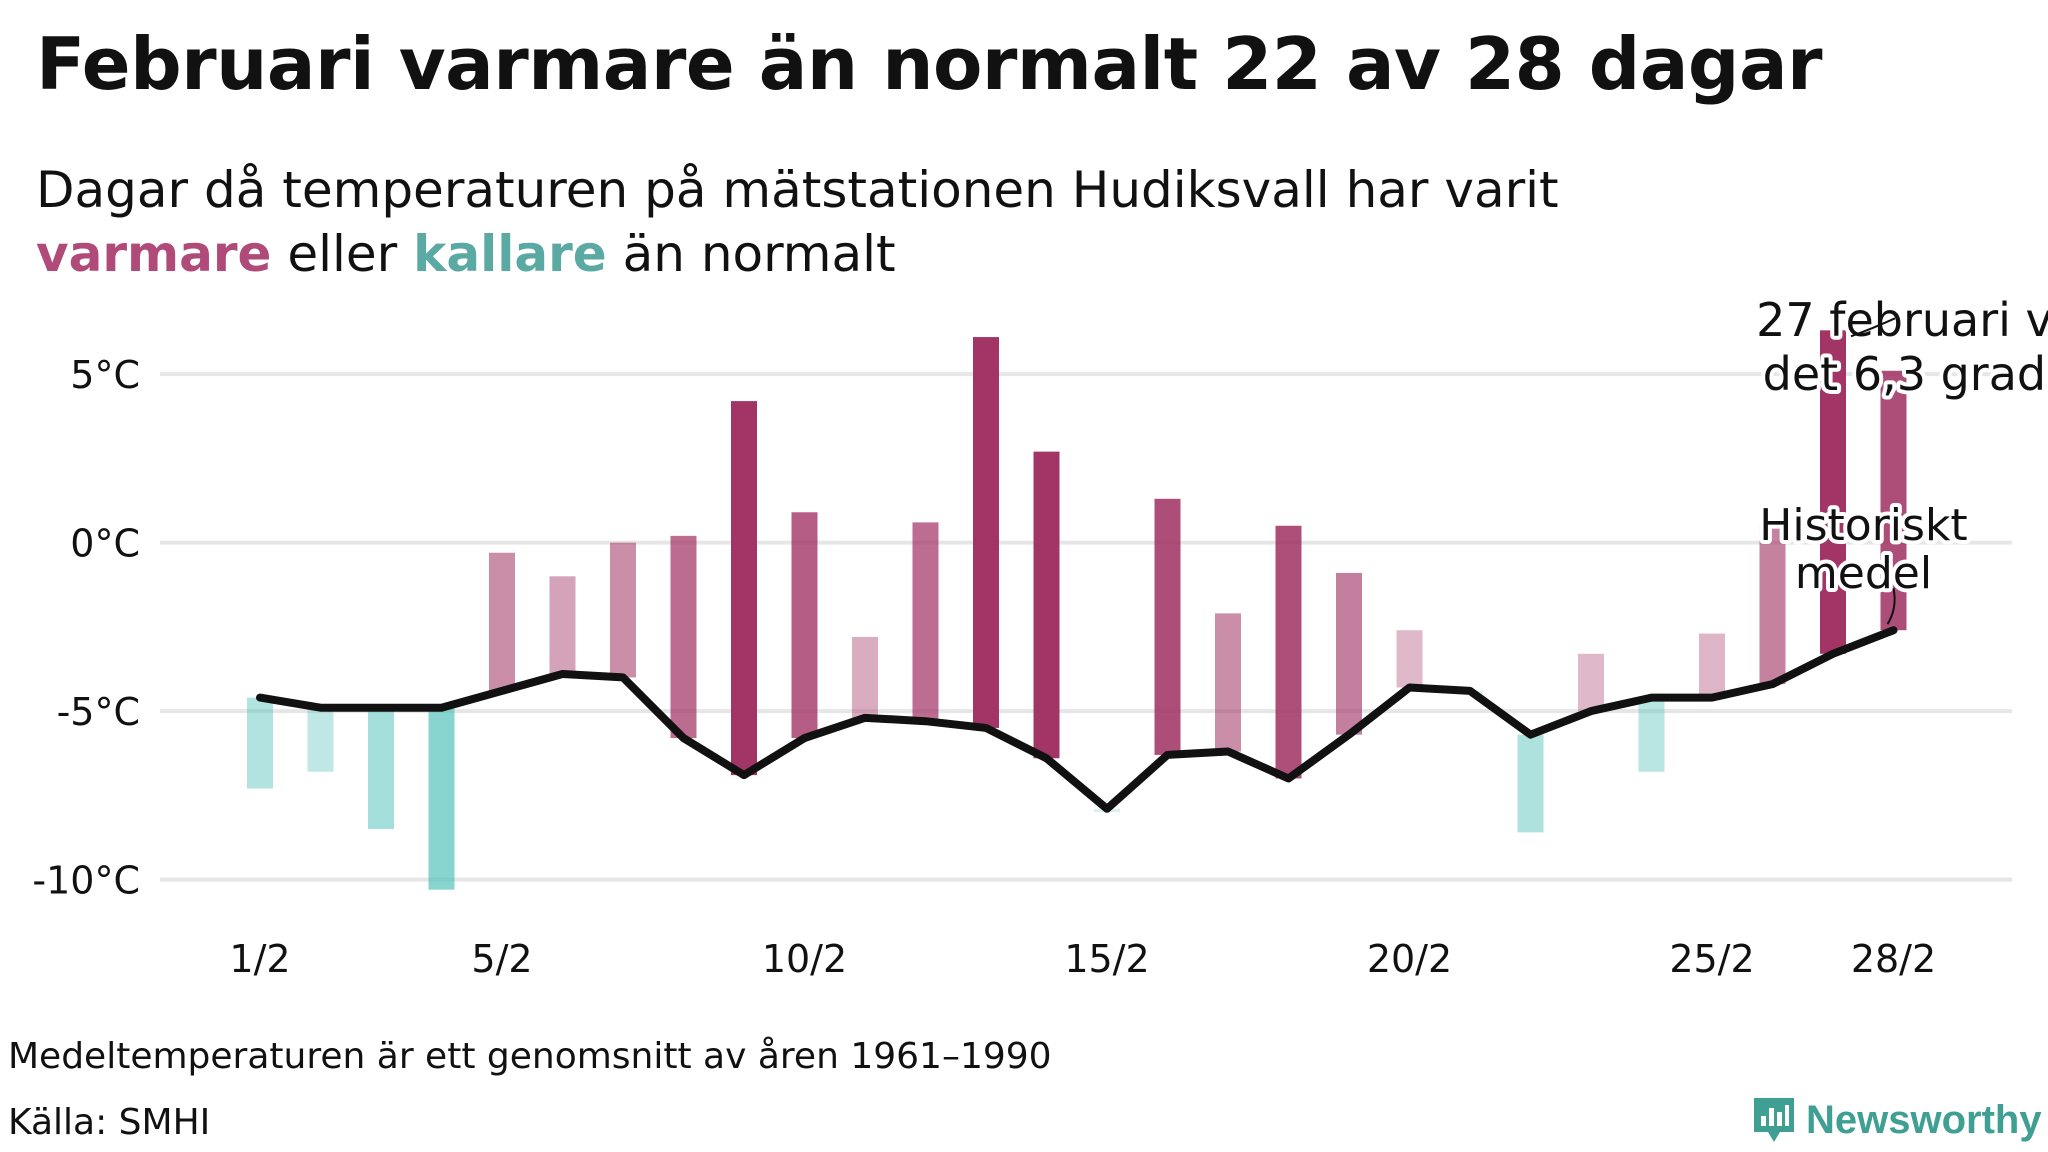 This screenshot has height=1152, width=2048. I want to click on mean-line, so click(1077, 719).